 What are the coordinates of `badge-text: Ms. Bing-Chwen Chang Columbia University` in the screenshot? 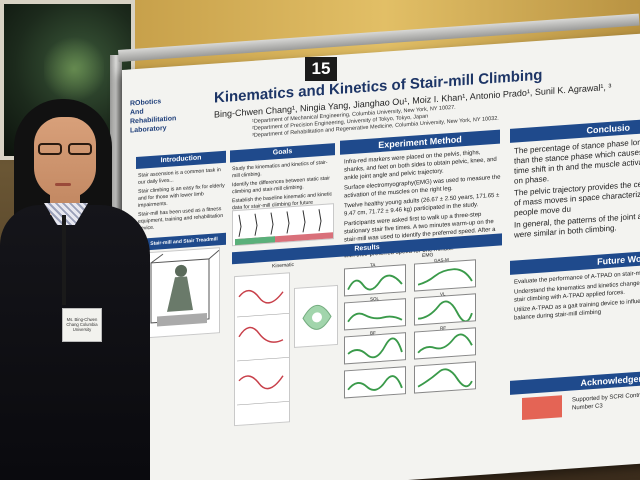 It's located at (82, 324).